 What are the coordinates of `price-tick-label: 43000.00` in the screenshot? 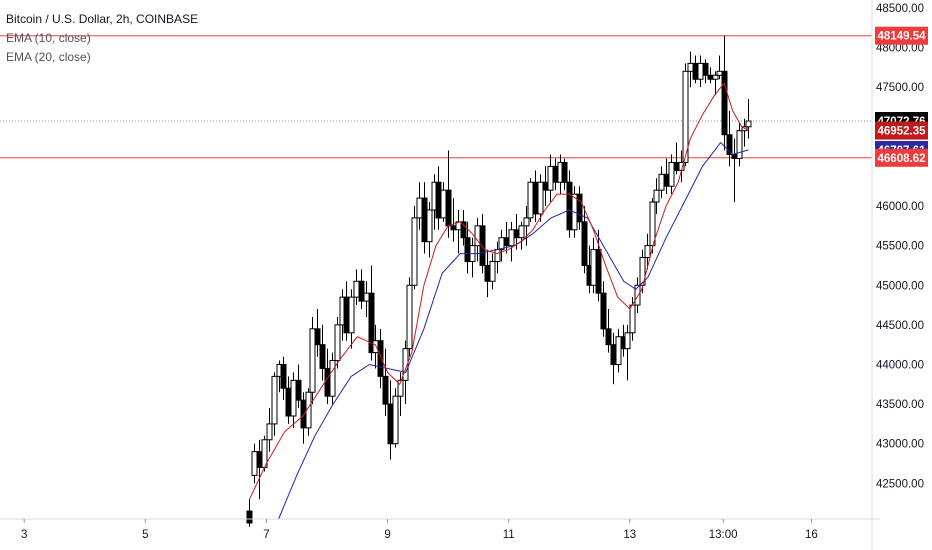 It's located at (900, 445).